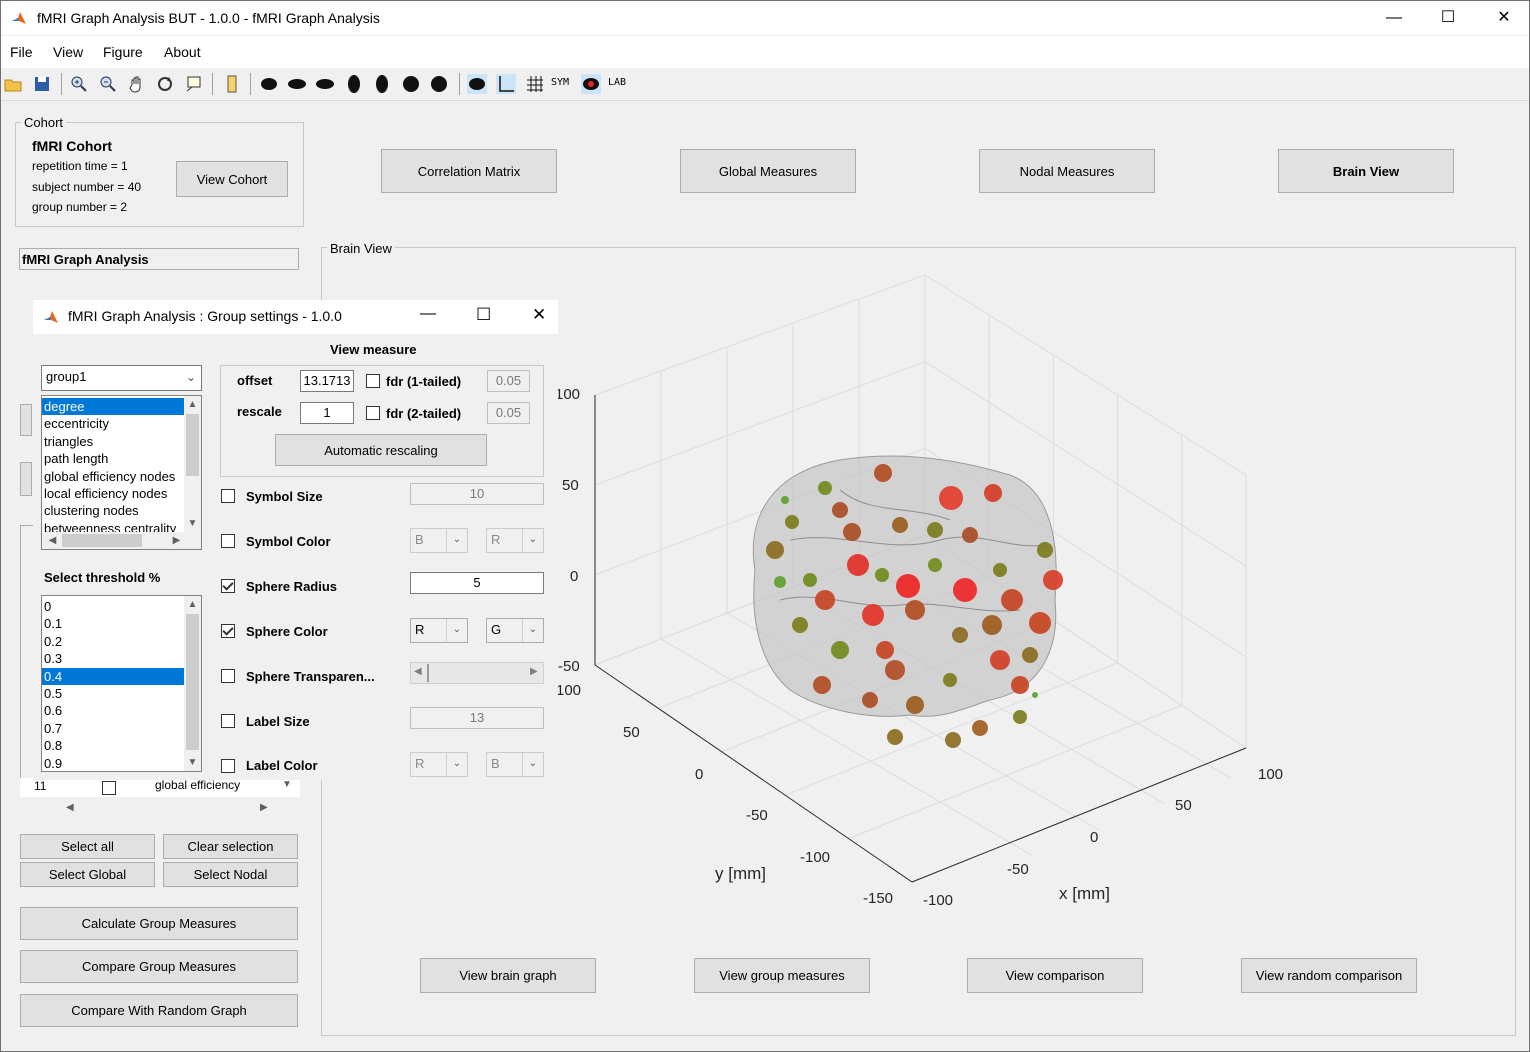  Describe the element at coordinates (87, 846) in the screenshot. I see `select-all-button: Select all` at that location.